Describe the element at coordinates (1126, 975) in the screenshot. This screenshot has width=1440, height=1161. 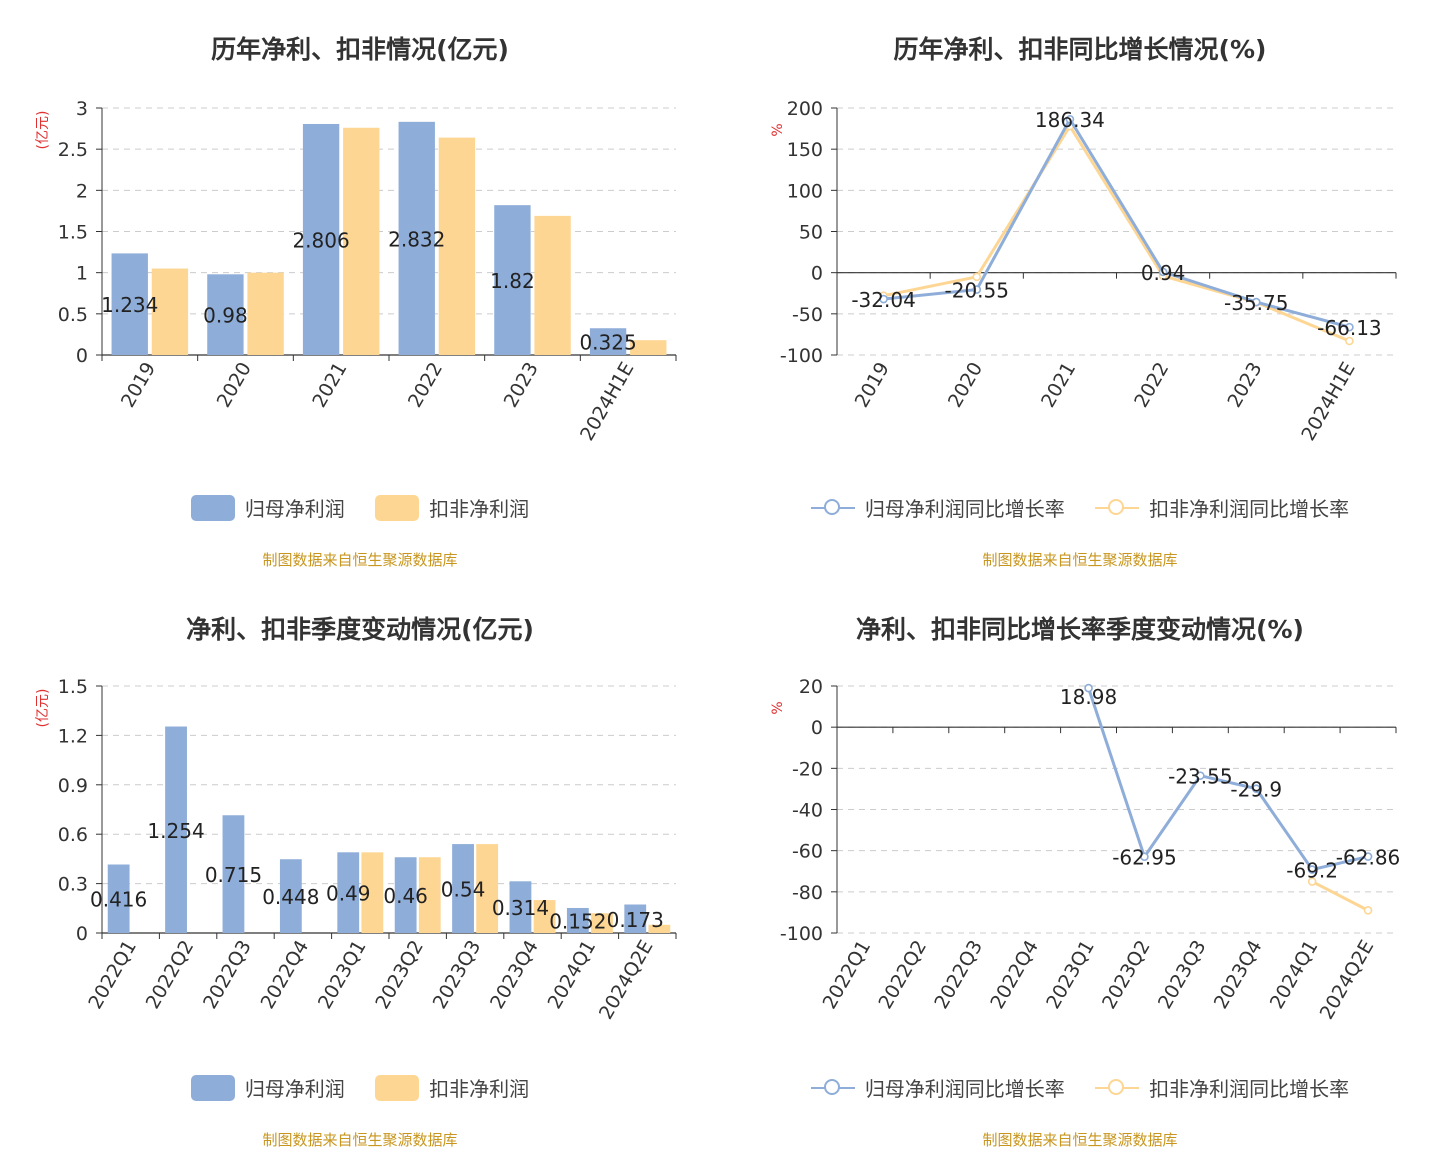
I see `x-tick-label: 2023Q2` at that location.